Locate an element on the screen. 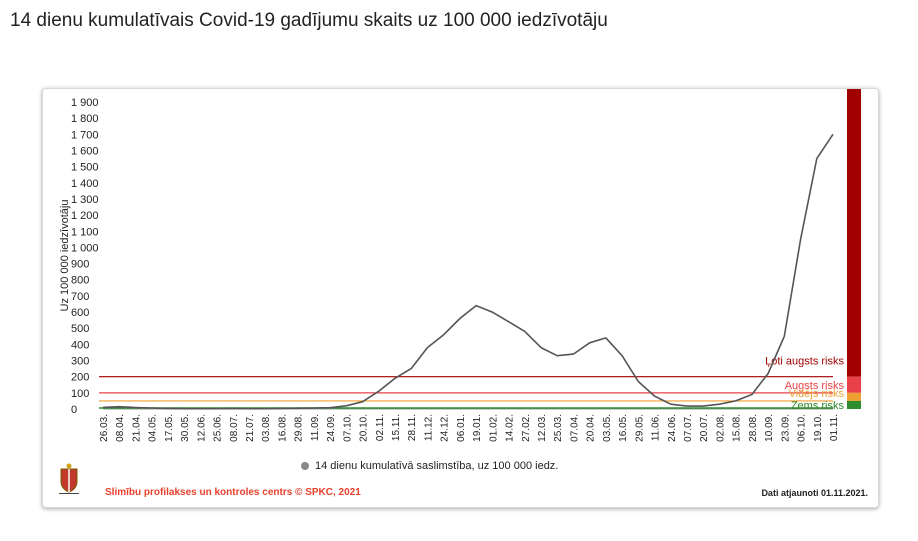  x-tick-label: 20.07. is located at coordinates (704, 428).